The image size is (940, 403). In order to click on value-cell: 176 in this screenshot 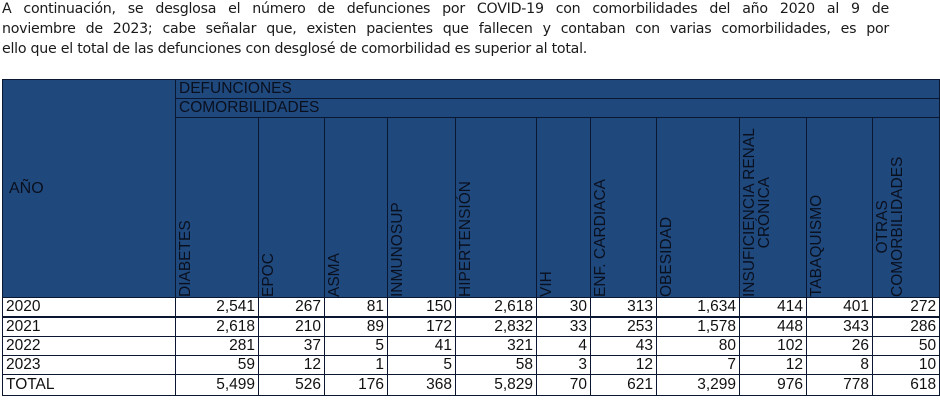, I will do `click(356, 385)`.